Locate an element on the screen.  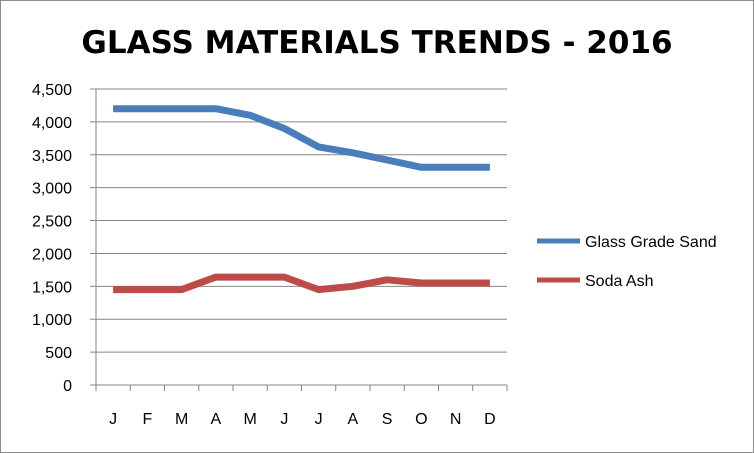
y-tick-label: 3,500 is located at coordinates (52, 156).